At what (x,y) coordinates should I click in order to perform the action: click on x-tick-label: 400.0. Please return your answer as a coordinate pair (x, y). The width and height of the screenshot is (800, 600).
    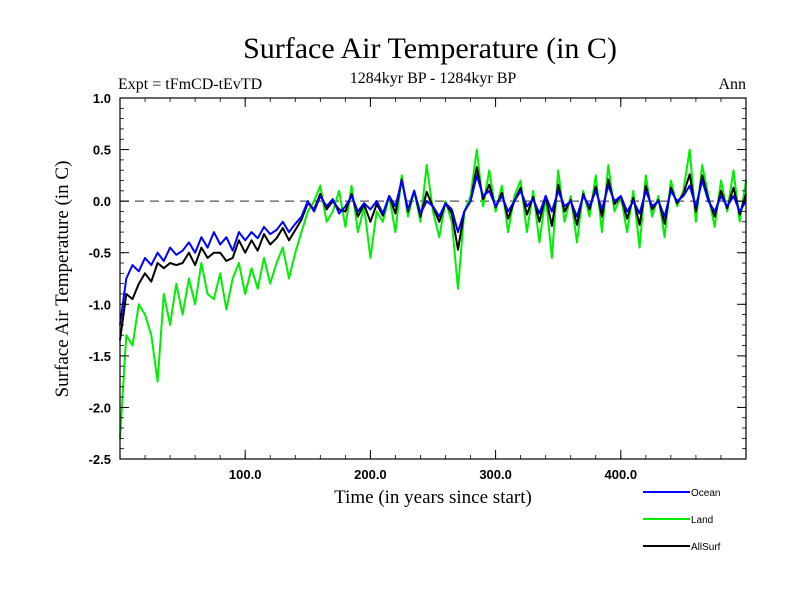
    Looking at the image, I should click on (621, 474).